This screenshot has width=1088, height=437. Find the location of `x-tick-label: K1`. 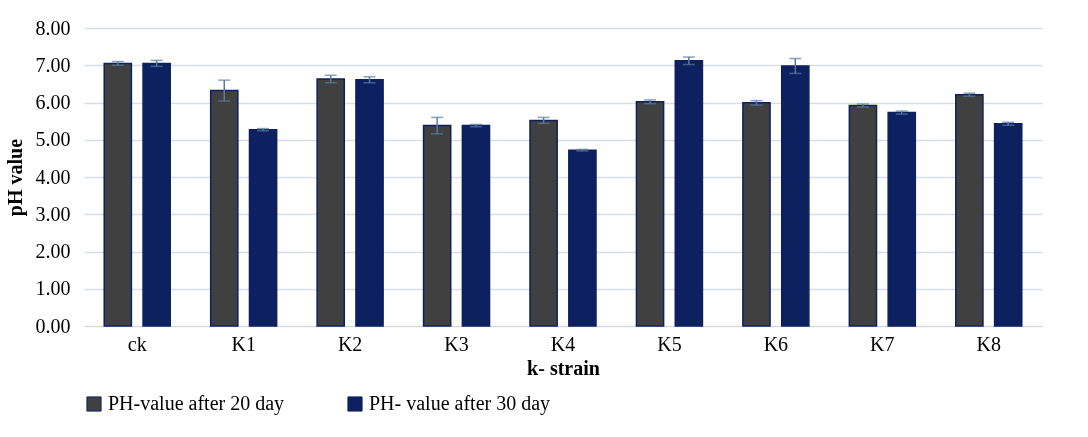

x-tick-label: K1 is located at coordinates (243, 343).